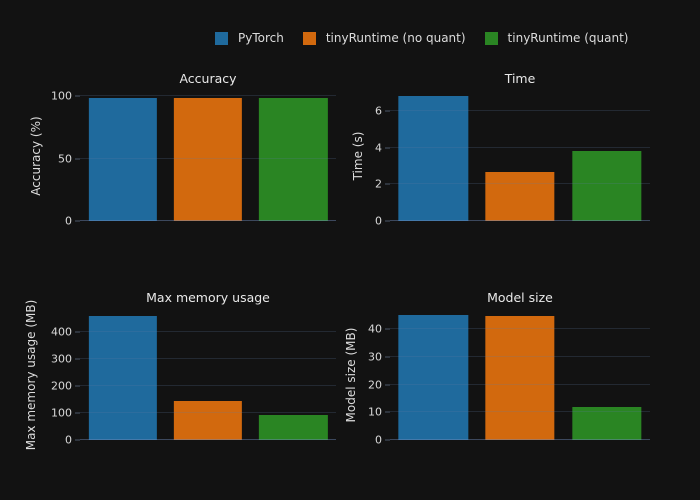 The height and width of the screenshot is (500, 700). I want to click on legend-item-tinyruntime-noquant: tinyRuntime (no quant), so click(384, 38).